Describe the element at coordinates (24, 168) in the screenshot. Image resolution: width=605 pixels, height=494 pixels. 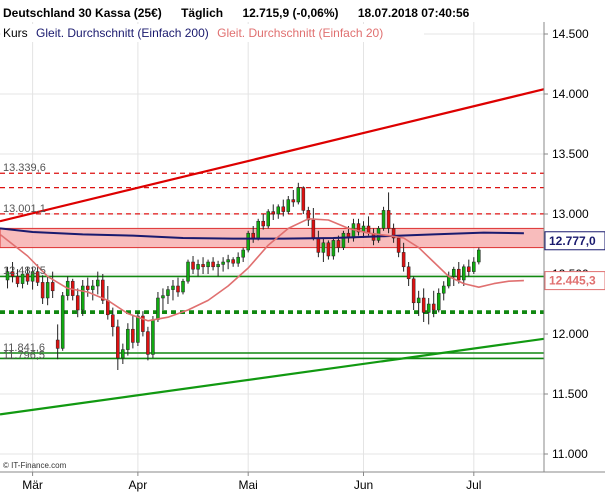
I see `level-label: 13.339,6` at that location.